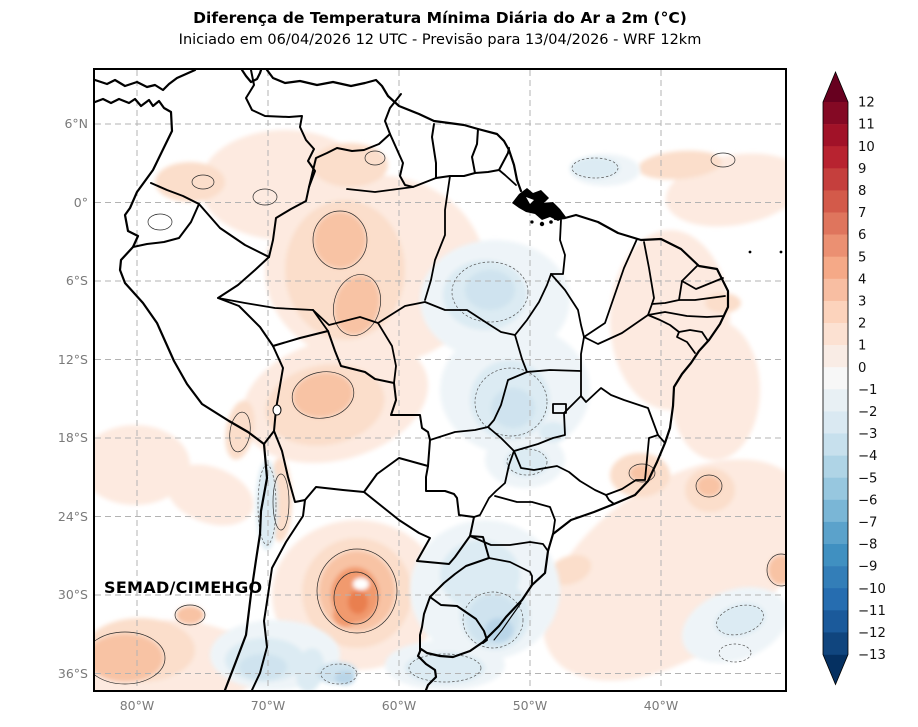 The height and width of the screenshot is (727, 918). Describe the element at coordinates (72, 594) in the screenshot. I see `lat-tick-label: 30°S` at that location.